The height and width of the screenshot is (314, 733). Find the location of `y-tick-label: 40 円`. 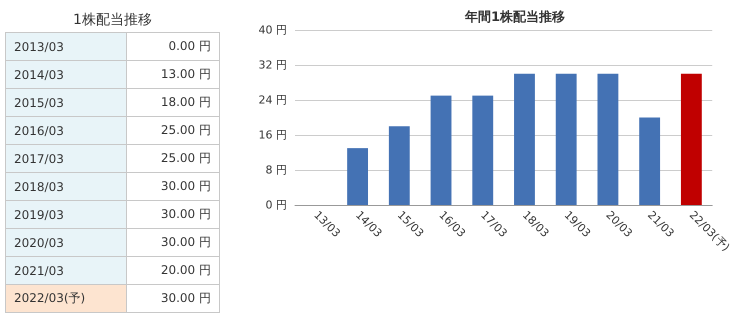

y-tick-label: 40 円 is located at coordinates (272, 30).